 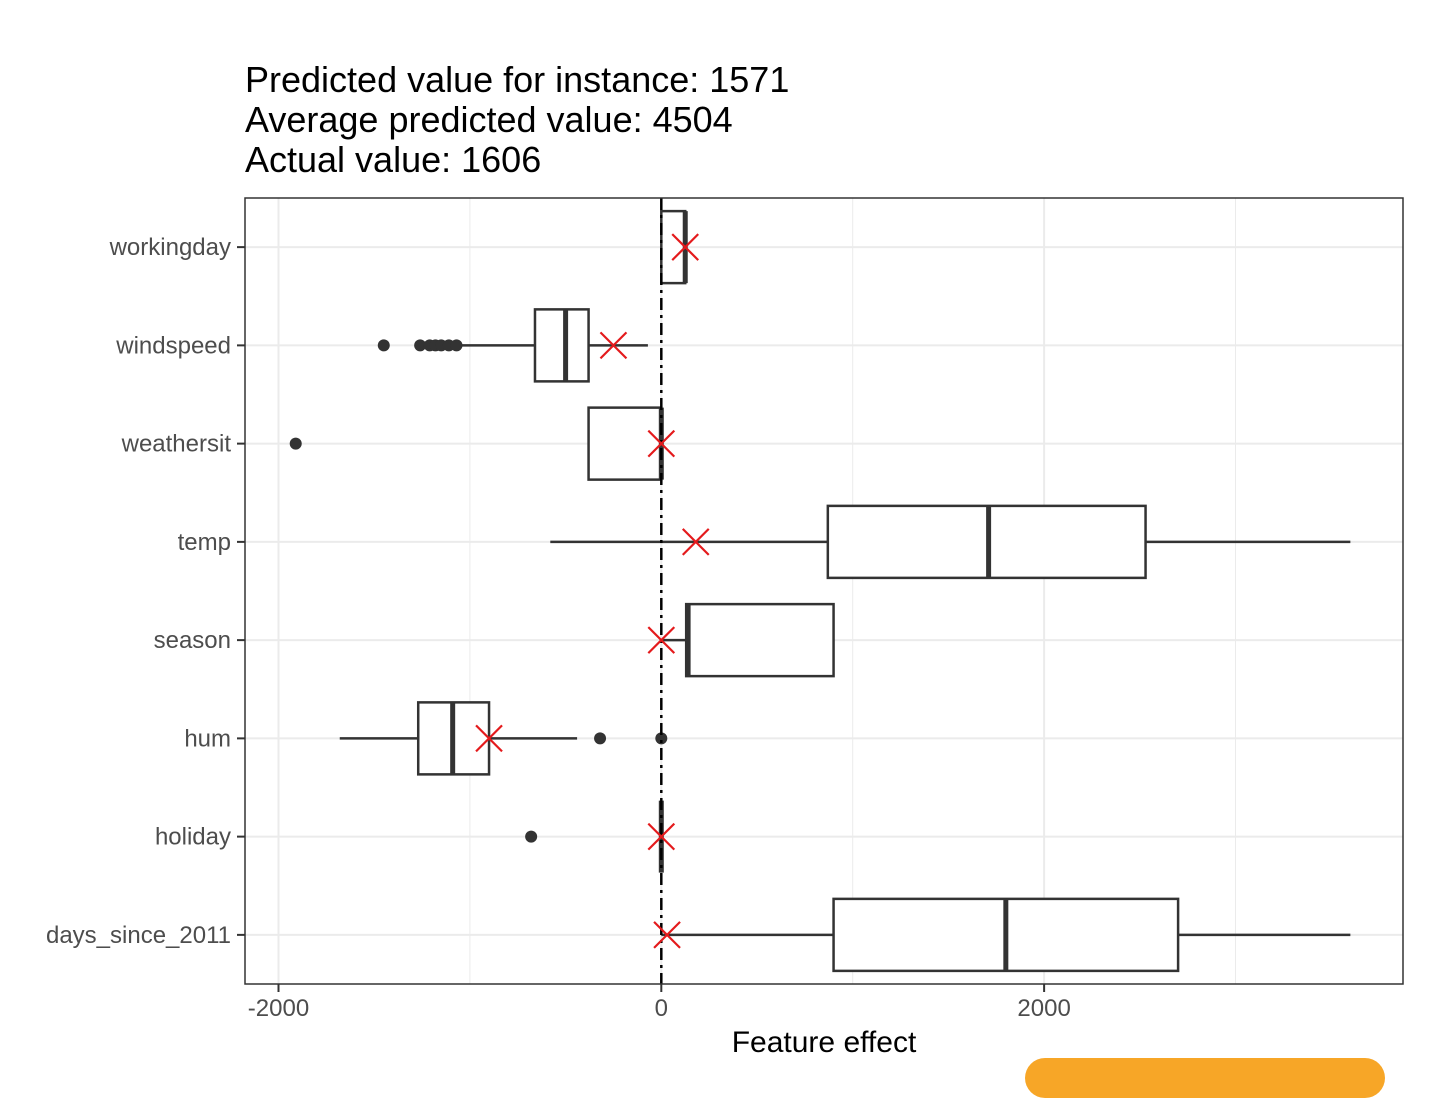 I want to click on instance-marker-hum, so click(x=489, y=738).